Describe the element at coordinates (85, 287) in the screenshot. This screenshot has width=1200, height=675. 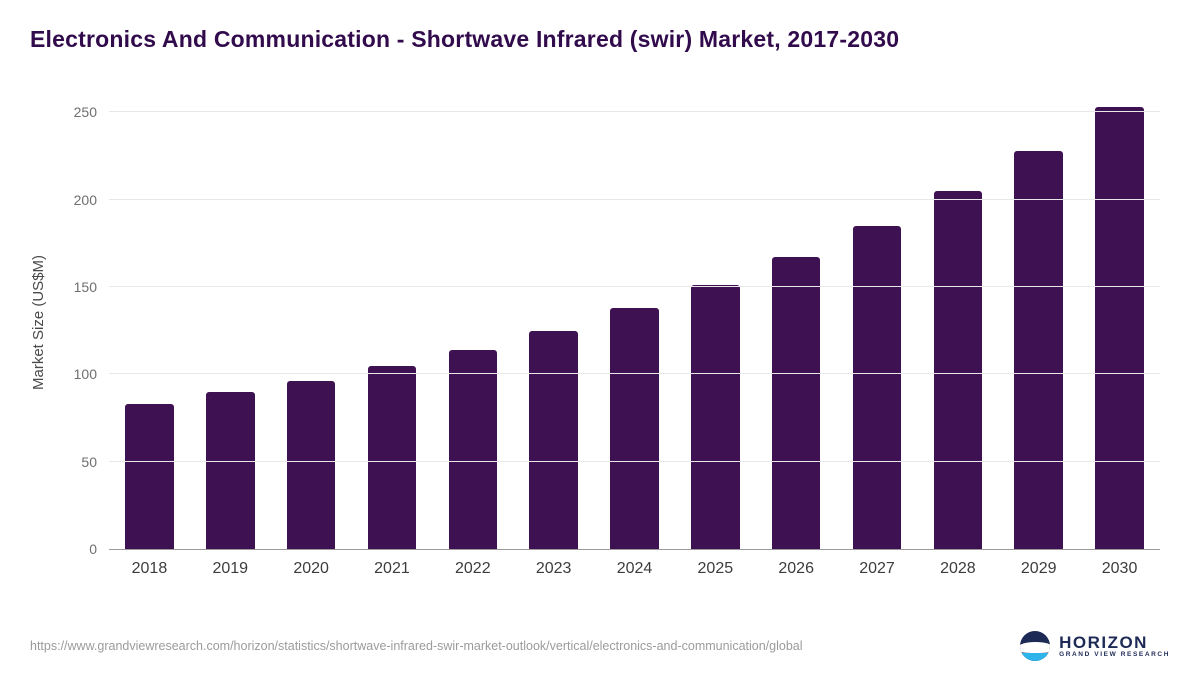
I see `y-tick-label: 150` at that location.